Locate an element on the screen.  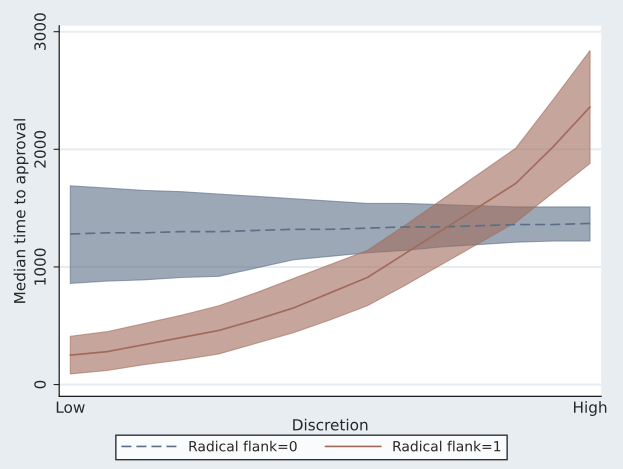
line-series is located at coordinates (330, 228).